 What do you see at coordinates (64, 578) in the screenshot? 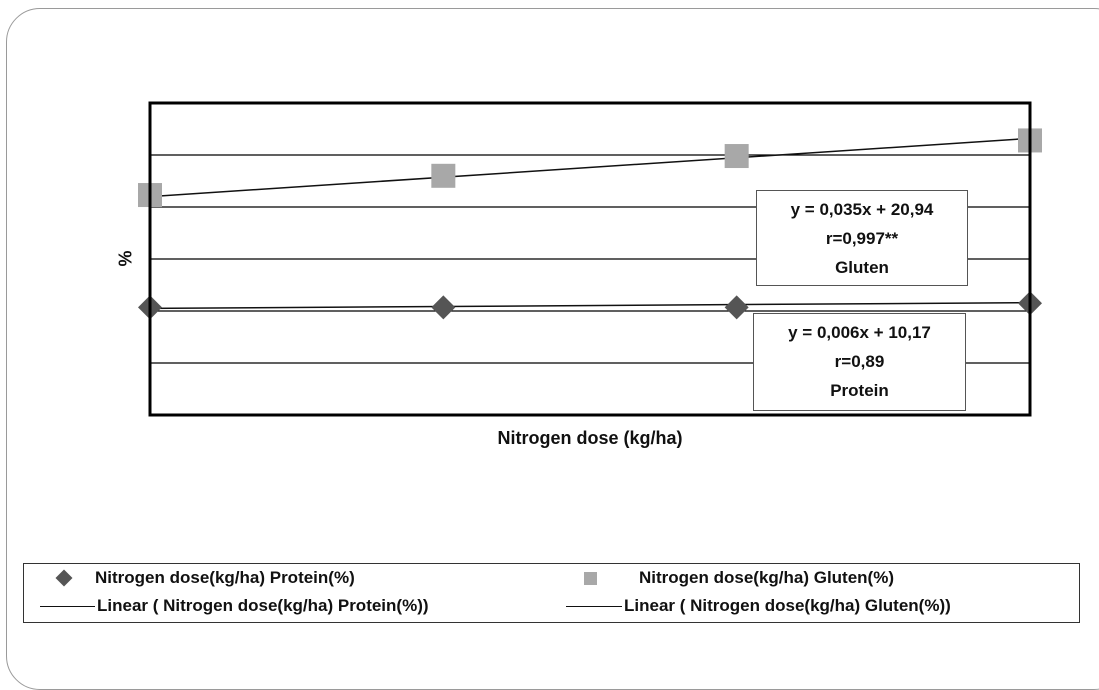
I see `diamond-marker-icon` at bounding box center [64, 578].